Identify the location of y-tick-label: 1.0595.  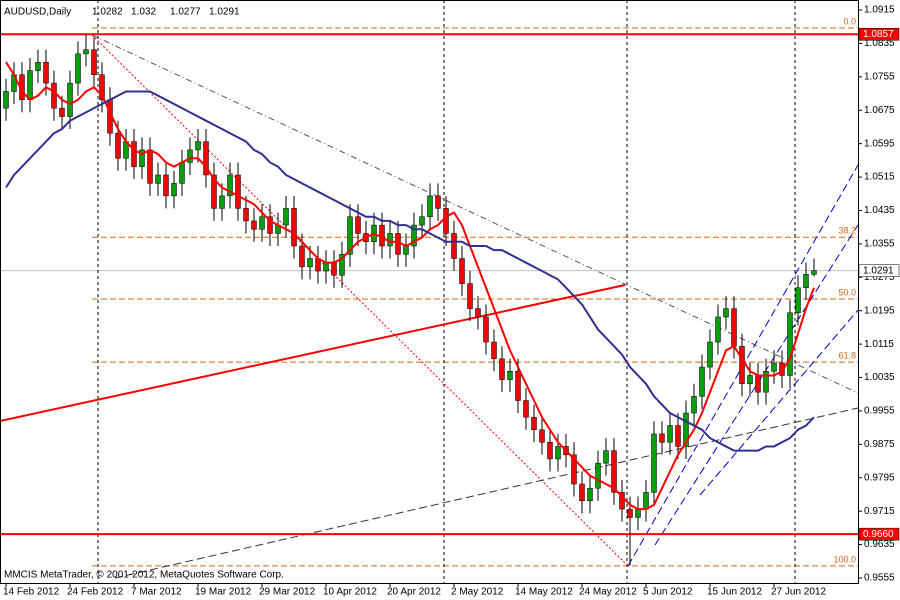
(879, 143).